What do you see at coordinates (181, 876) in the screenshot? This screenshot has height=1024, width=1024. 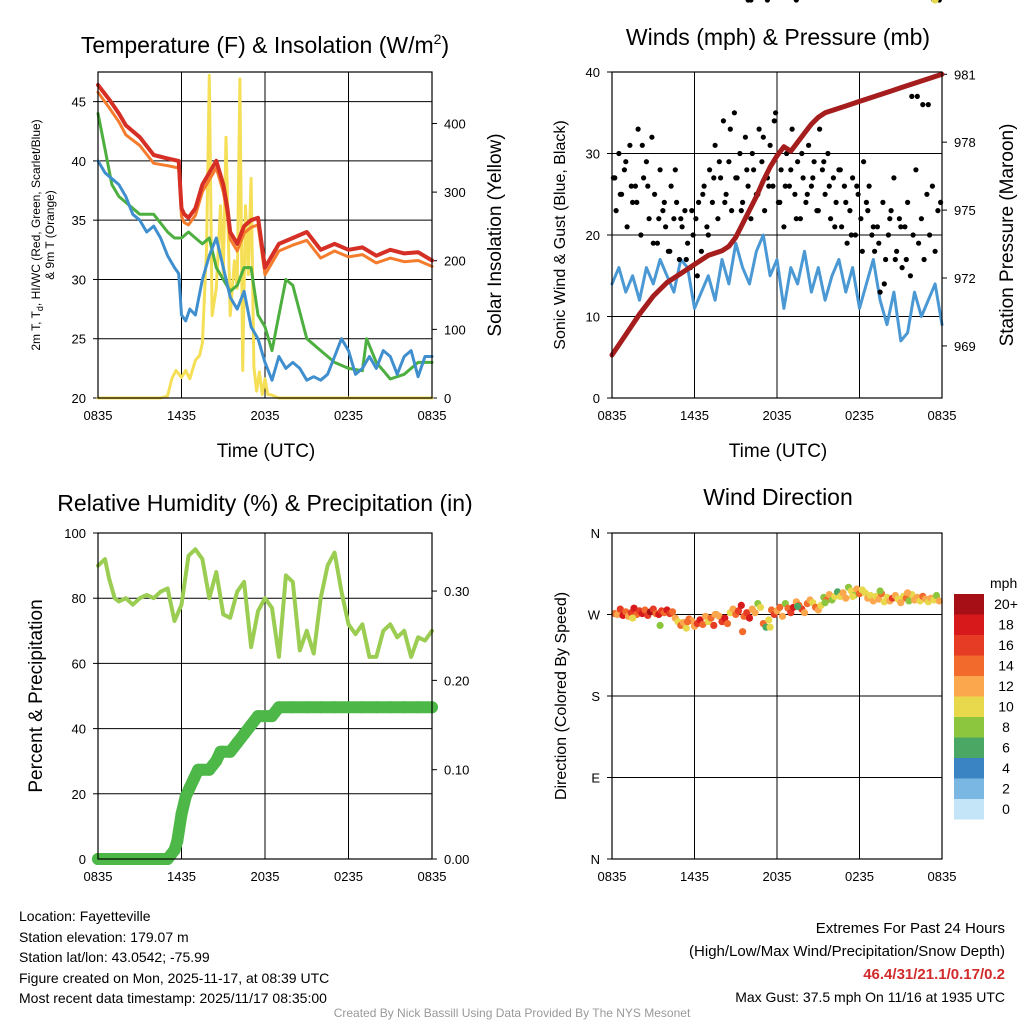 I see `rh_precip-x-tick-label: 1435` at bounding box center [181, 876].